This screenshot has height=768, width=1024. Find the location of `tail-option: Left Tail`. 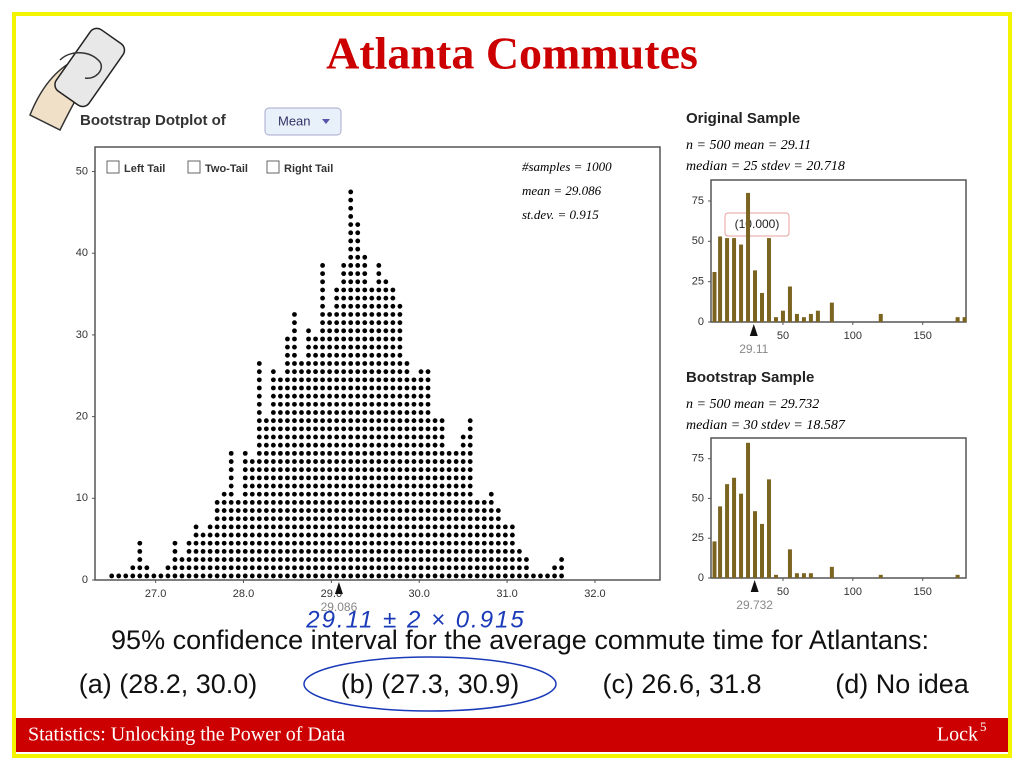

tail-option: Left Tail is located at coordinates (144, 169).